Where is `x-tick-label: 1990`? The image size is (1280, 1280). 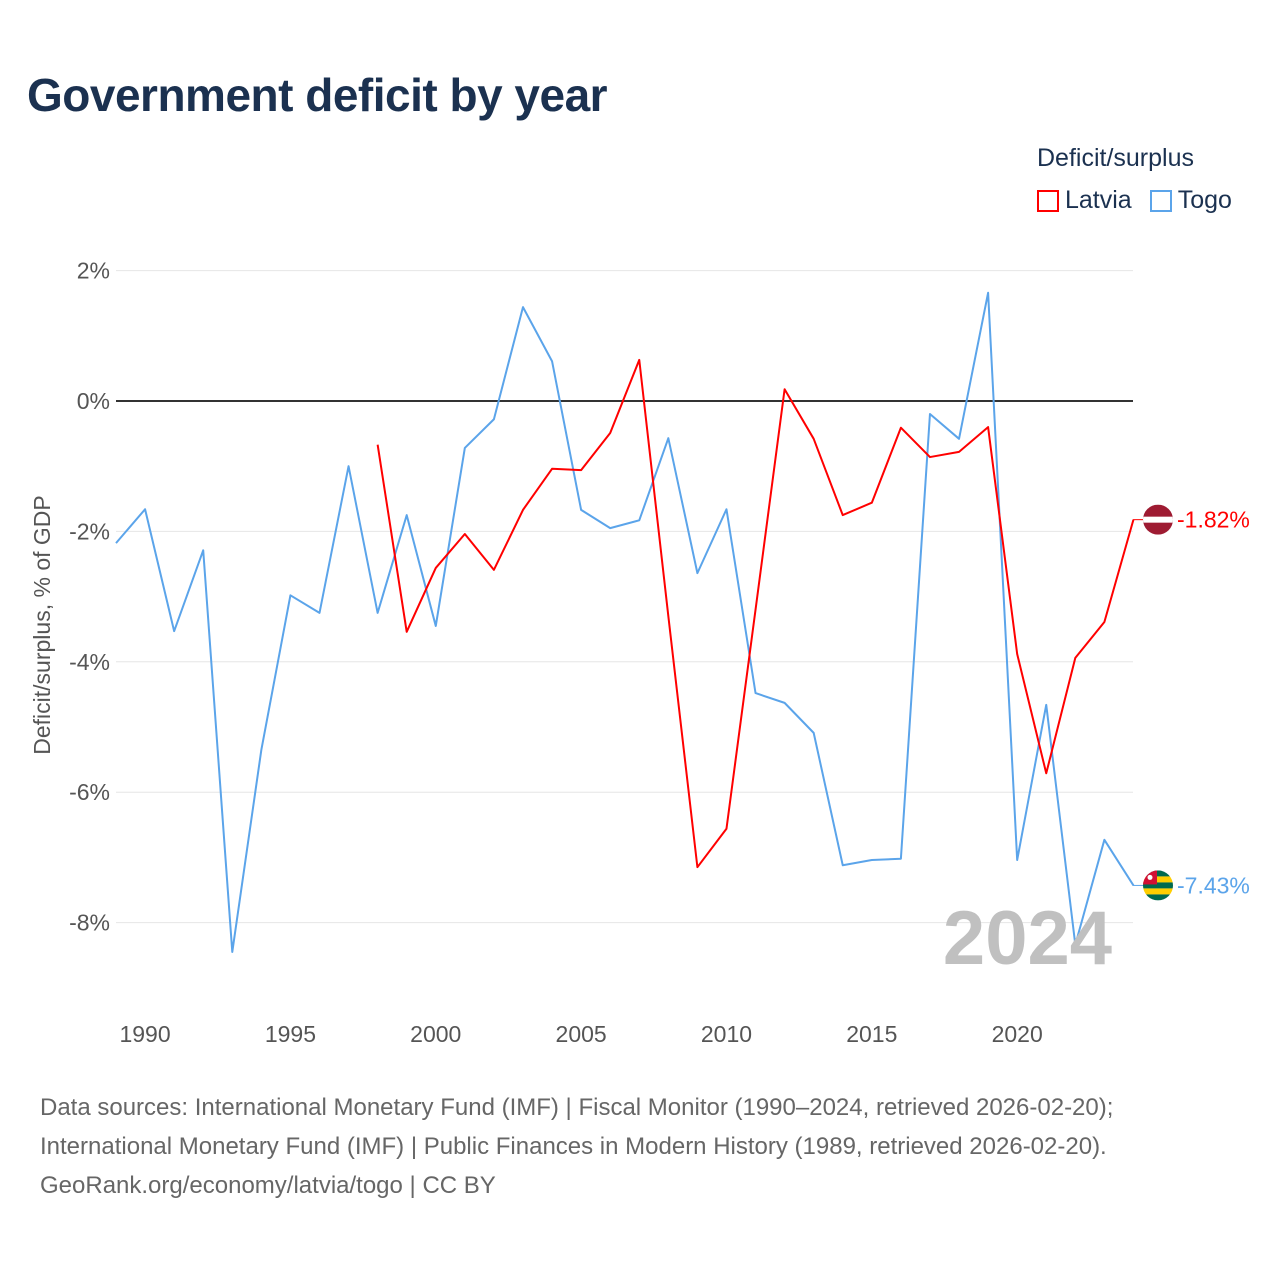
x-tick-label: 1990 is located at coordinates (144, 1034).